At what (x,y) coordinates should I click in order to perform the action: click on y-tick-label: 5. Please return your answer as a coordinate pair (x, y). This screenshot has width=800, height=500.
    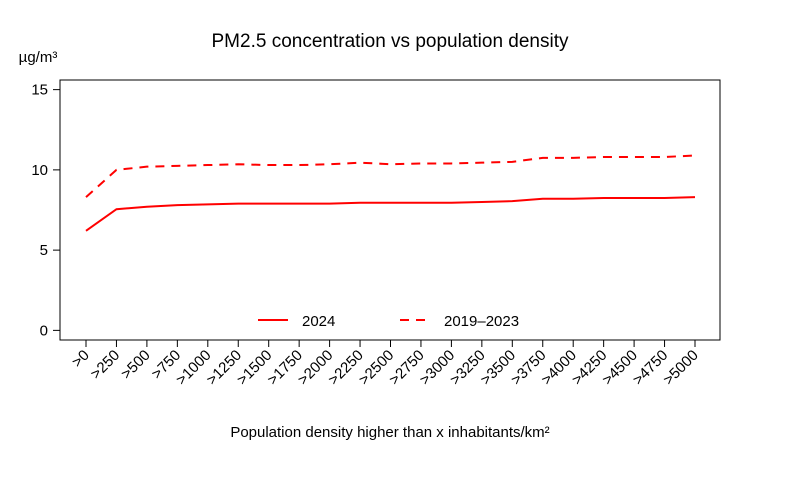
    Looking at the image, I should click on (44, 250).